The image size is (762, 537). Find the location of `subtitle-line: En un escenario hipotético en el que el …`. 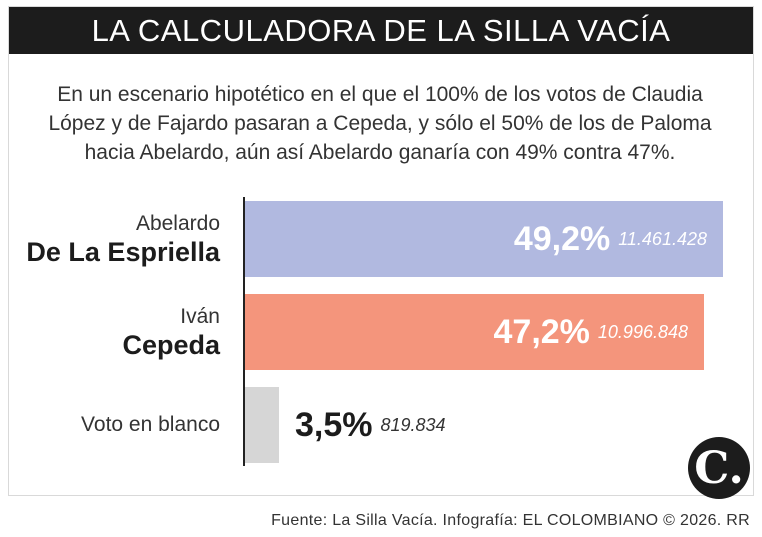

subtitle-line: En un escenario hipotético en el que el … is located at coordinates (380, 94).